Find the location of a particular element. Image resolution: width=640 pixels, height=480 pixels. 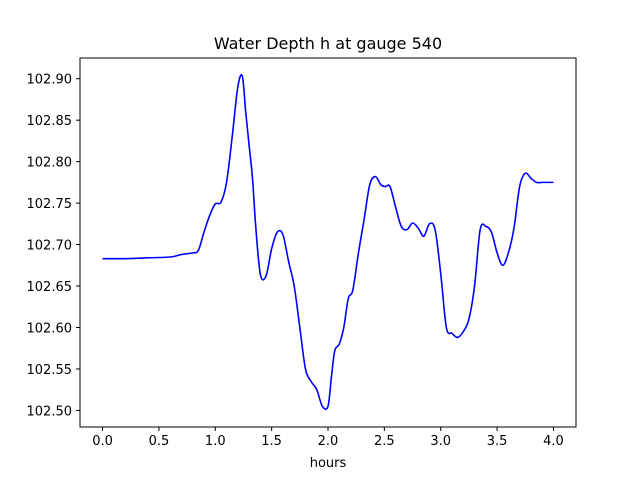

x-tick-label: 2.5 is located at coordinates (384, 441).